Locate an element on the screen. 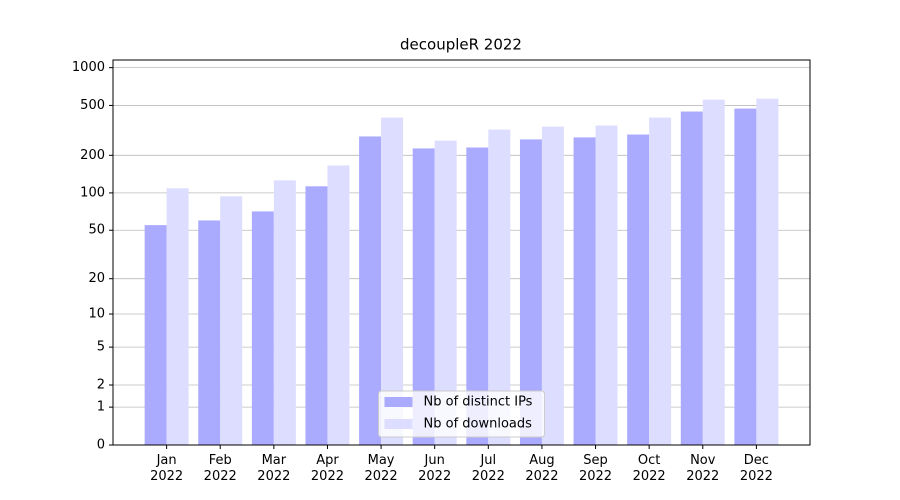 The height and width of the screenshot is (500, 900). y-tick-label: 50 is located at coordinates (96, 230).